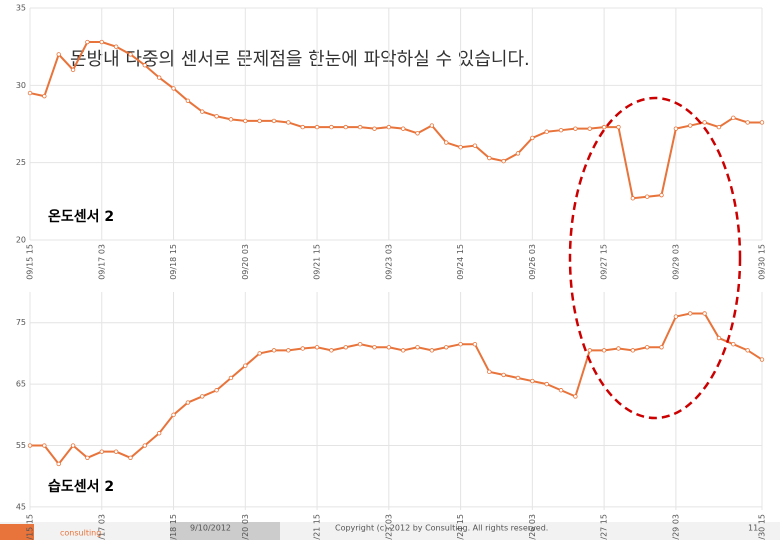 Image resolution: width=780 pixels, height=540 pixels. I want to click on x-tick-label: 09/27 15, so click(604, 262).